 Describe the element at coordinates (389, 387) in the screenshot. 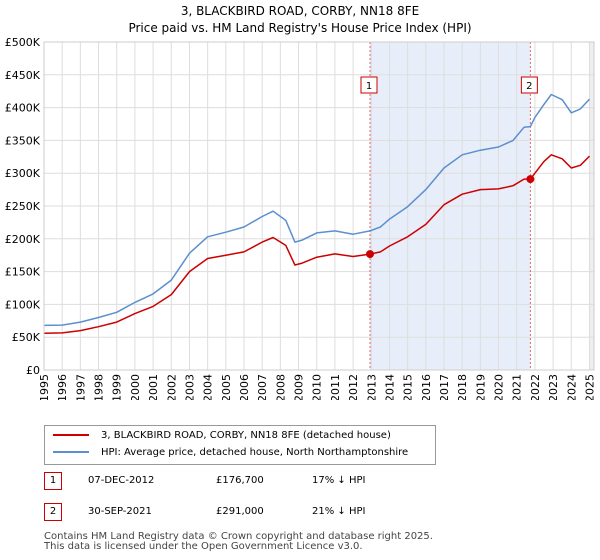

I see `x-tick-label: 2014` at that location.